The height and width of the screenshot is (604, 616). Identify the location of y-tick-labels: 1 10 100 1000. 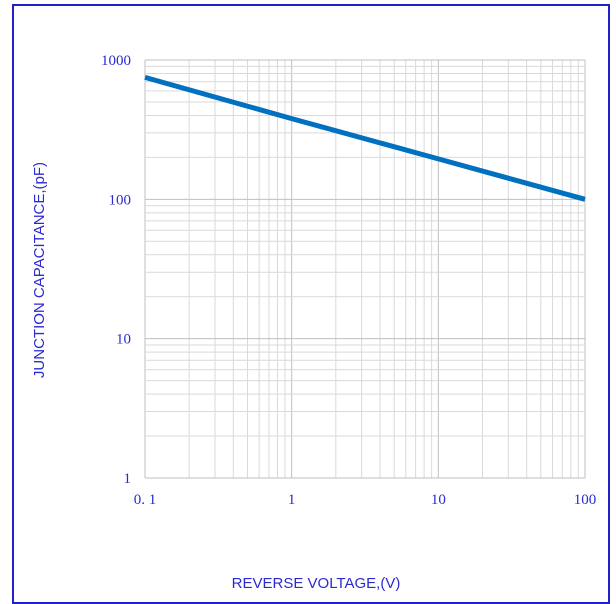
(116, 270).